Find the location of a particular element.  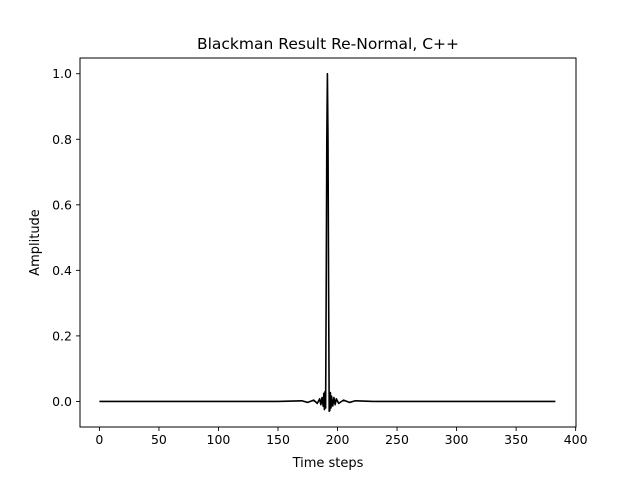

x-tick-label: 150 is located at coordinates (278, 439).